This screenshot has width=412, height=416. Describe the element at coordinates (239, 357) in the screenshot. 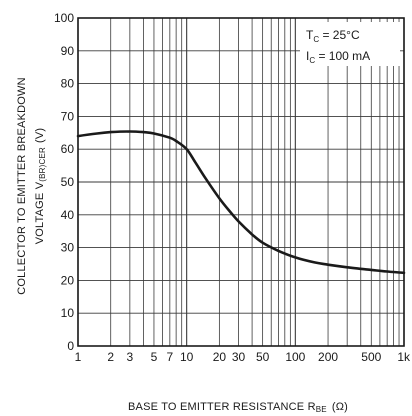

I see `x-tick-label: 30` at that location.